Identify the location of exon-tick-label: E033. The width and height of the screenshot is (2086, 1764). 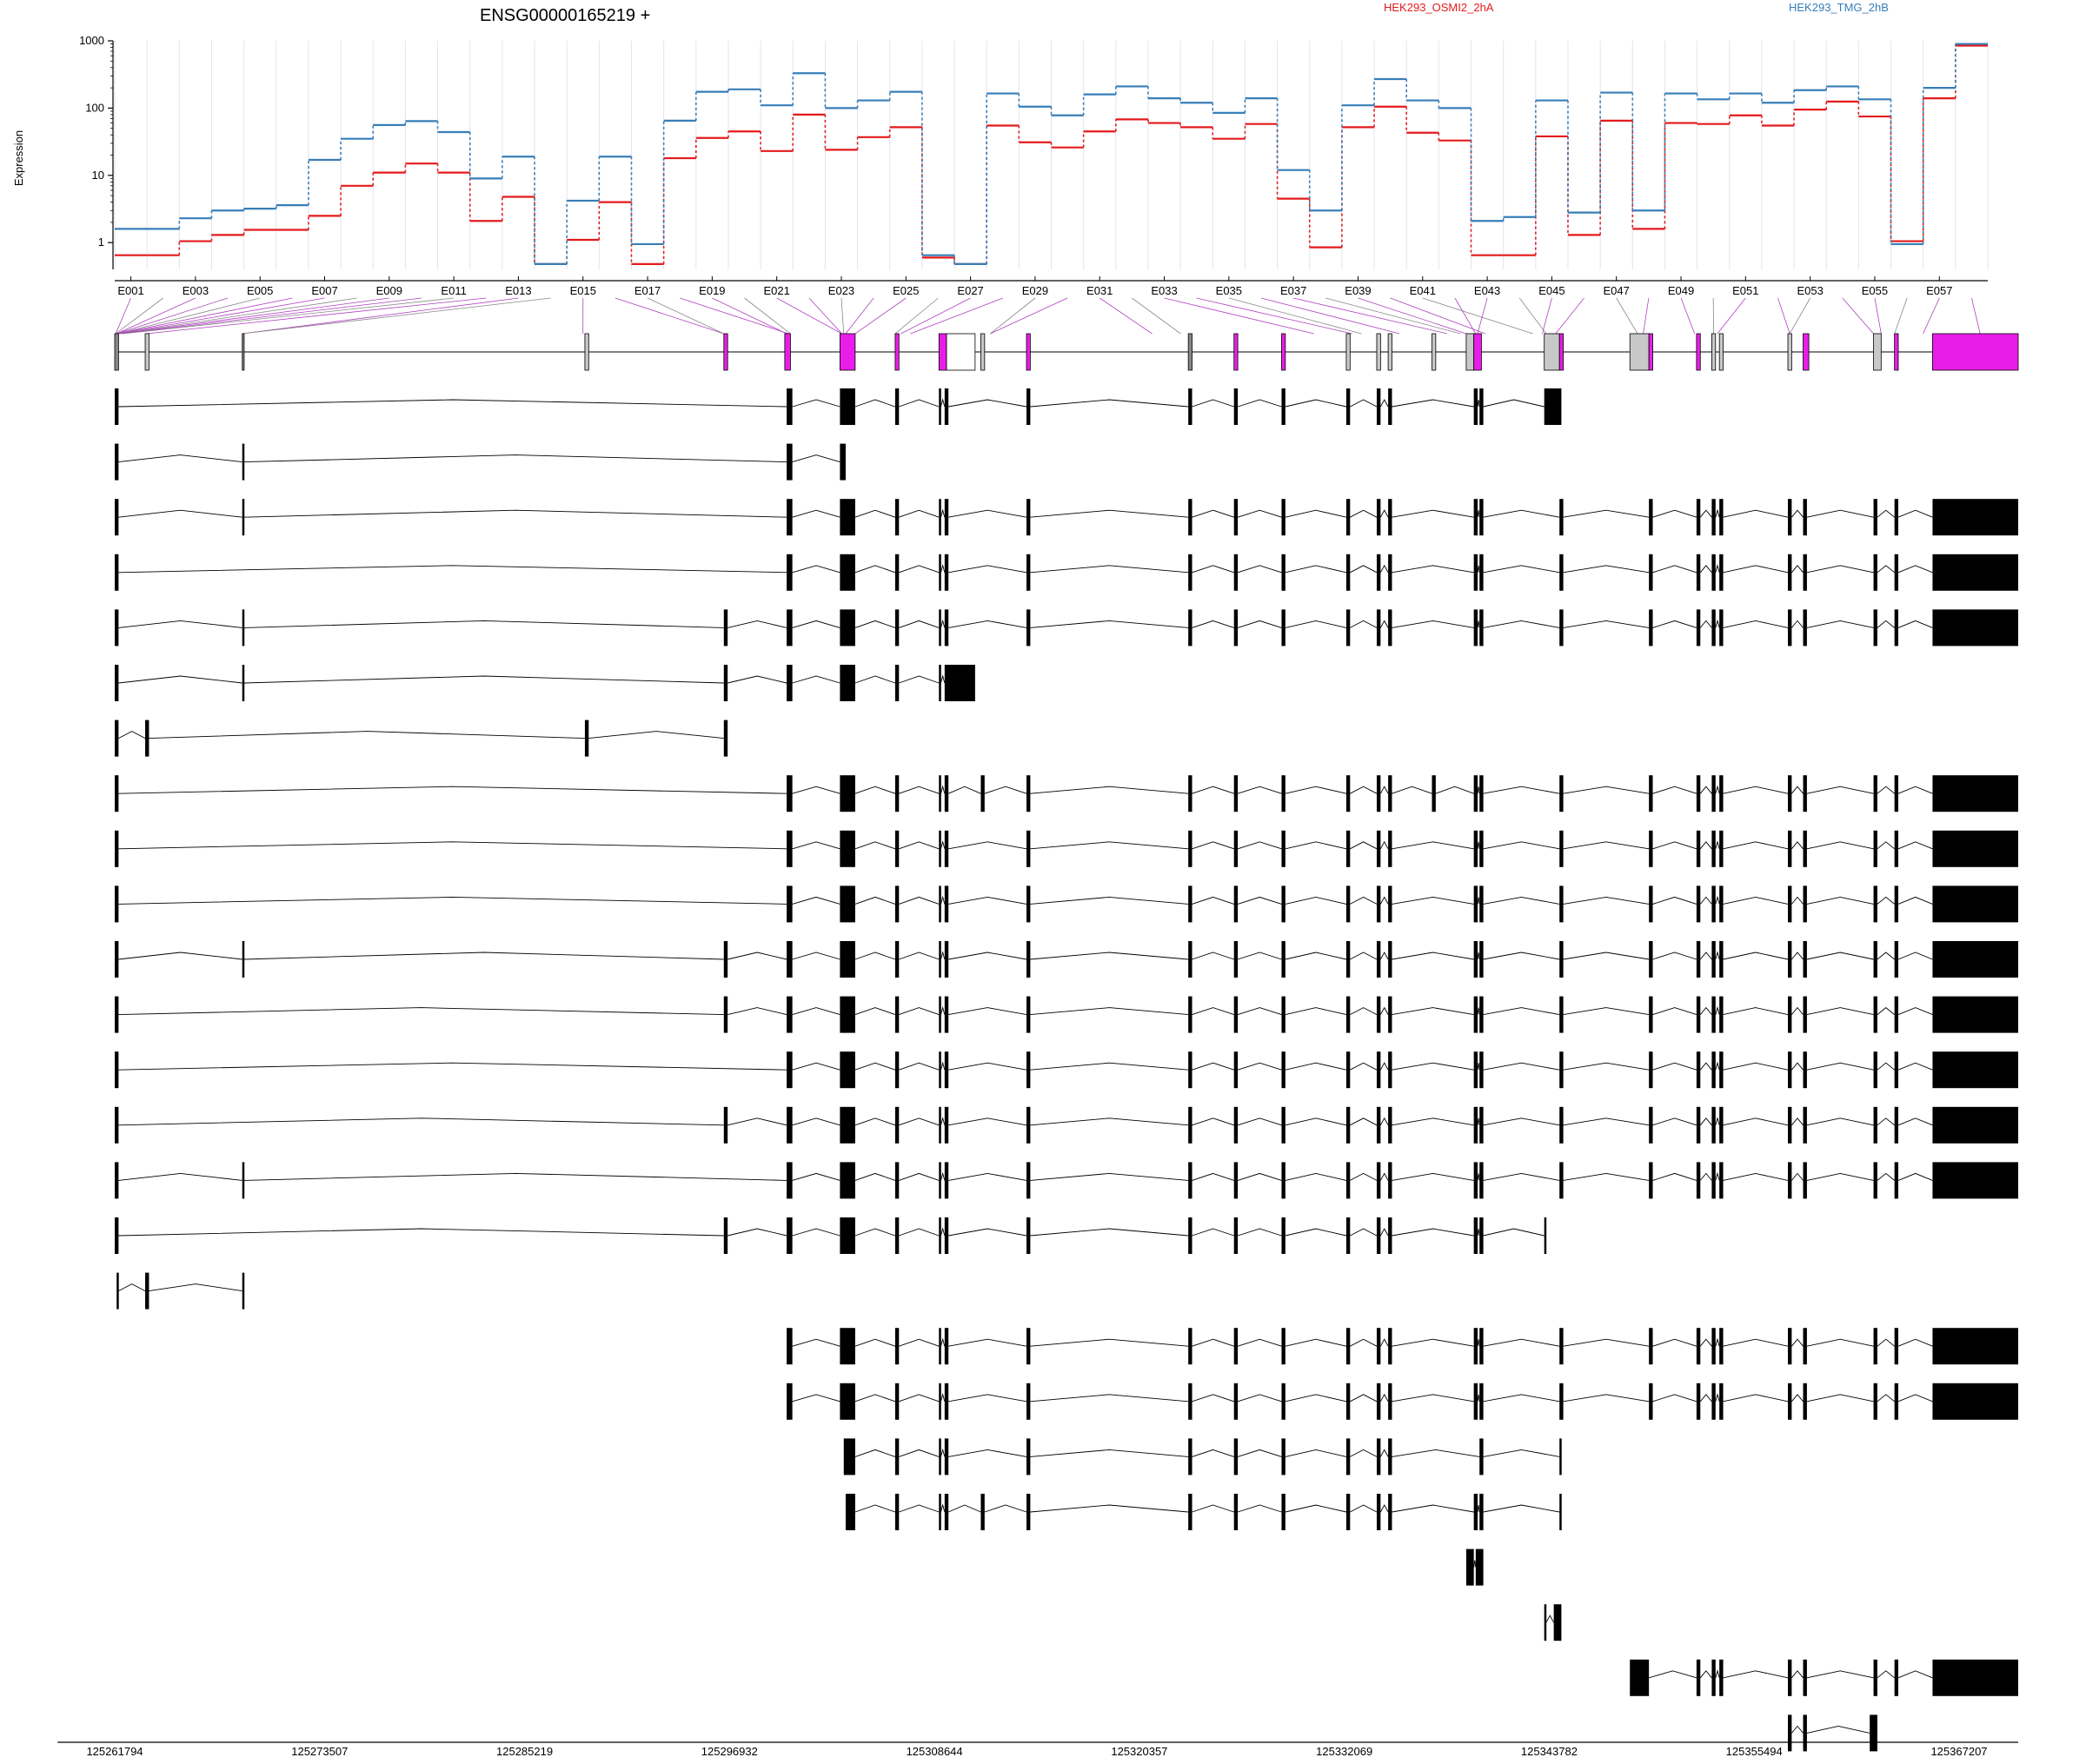
(1164, 290).